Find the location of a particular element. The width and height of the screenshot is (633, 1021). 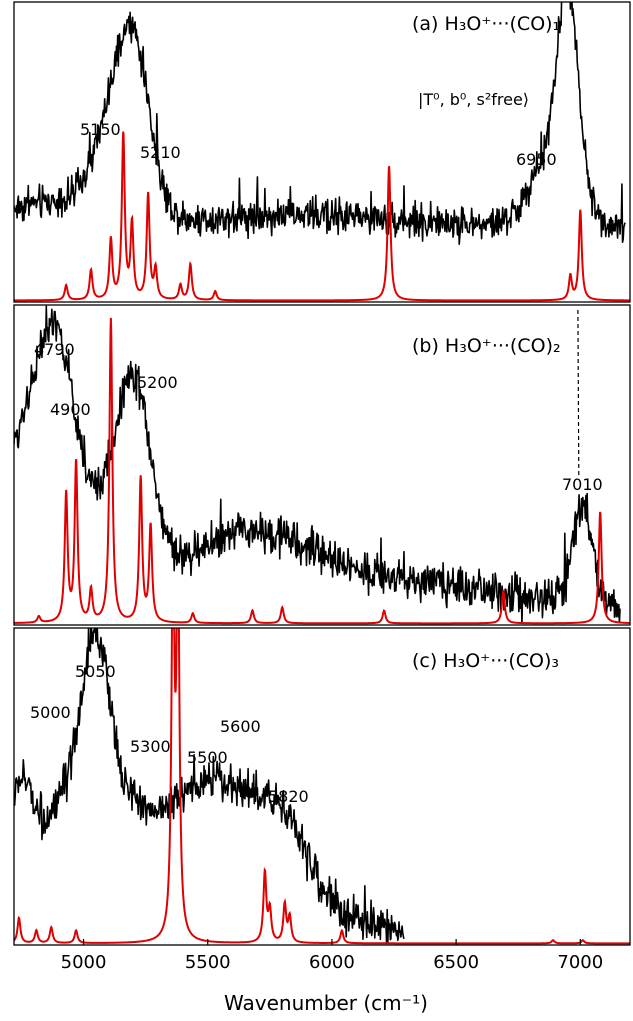

panel-title: (a) H₃O⁺···(CO)₁ is located at coordinates (486, 24).